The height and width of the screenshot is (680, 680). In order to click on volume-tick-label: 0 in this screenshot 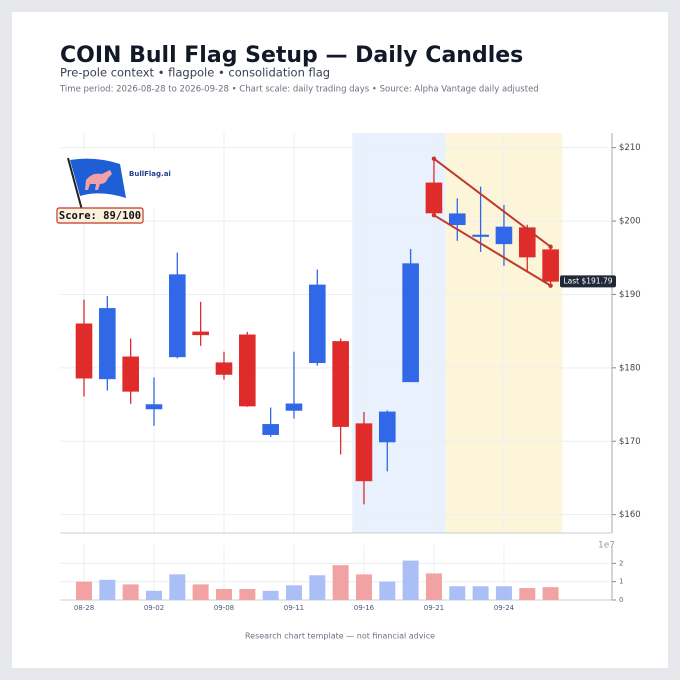, I will do `click(621, 600)`.